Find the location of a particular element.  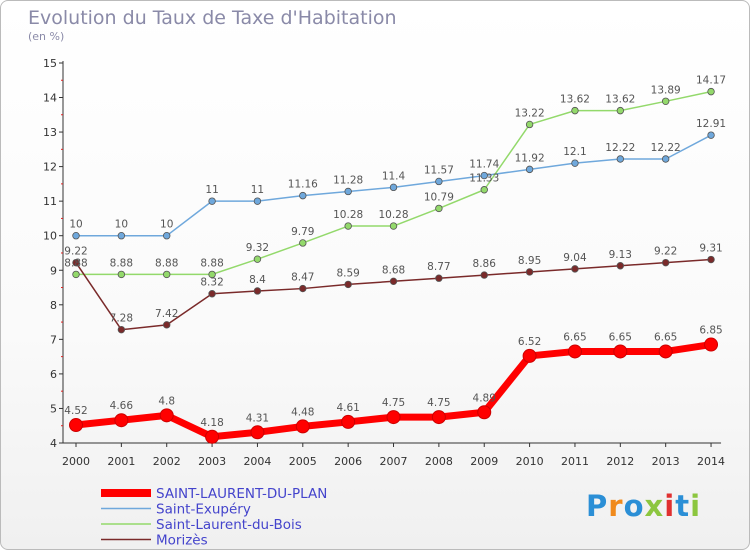

data-label: 4.89 is located at coordinates (484, 398).